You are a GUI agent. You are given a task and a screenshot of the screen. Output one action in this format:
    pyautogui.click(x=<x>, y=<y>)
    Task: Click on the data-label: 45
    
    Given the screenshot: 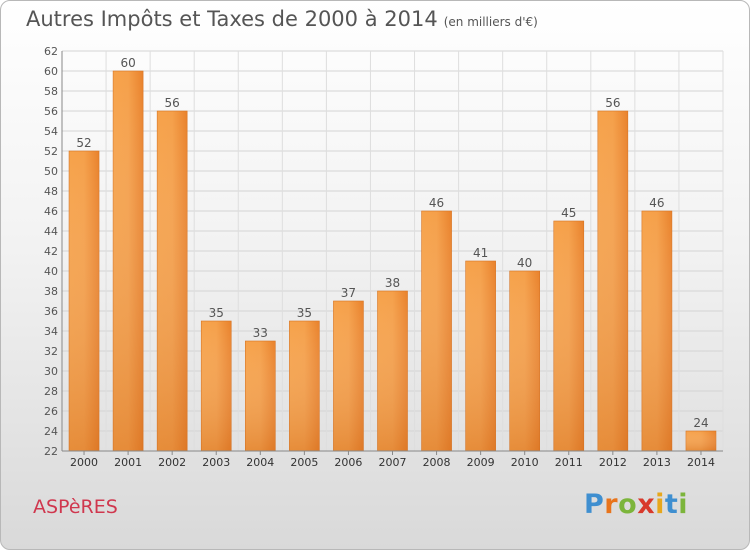 What is the action you would take?
    pyautogui.click(x=568, y=213)
    